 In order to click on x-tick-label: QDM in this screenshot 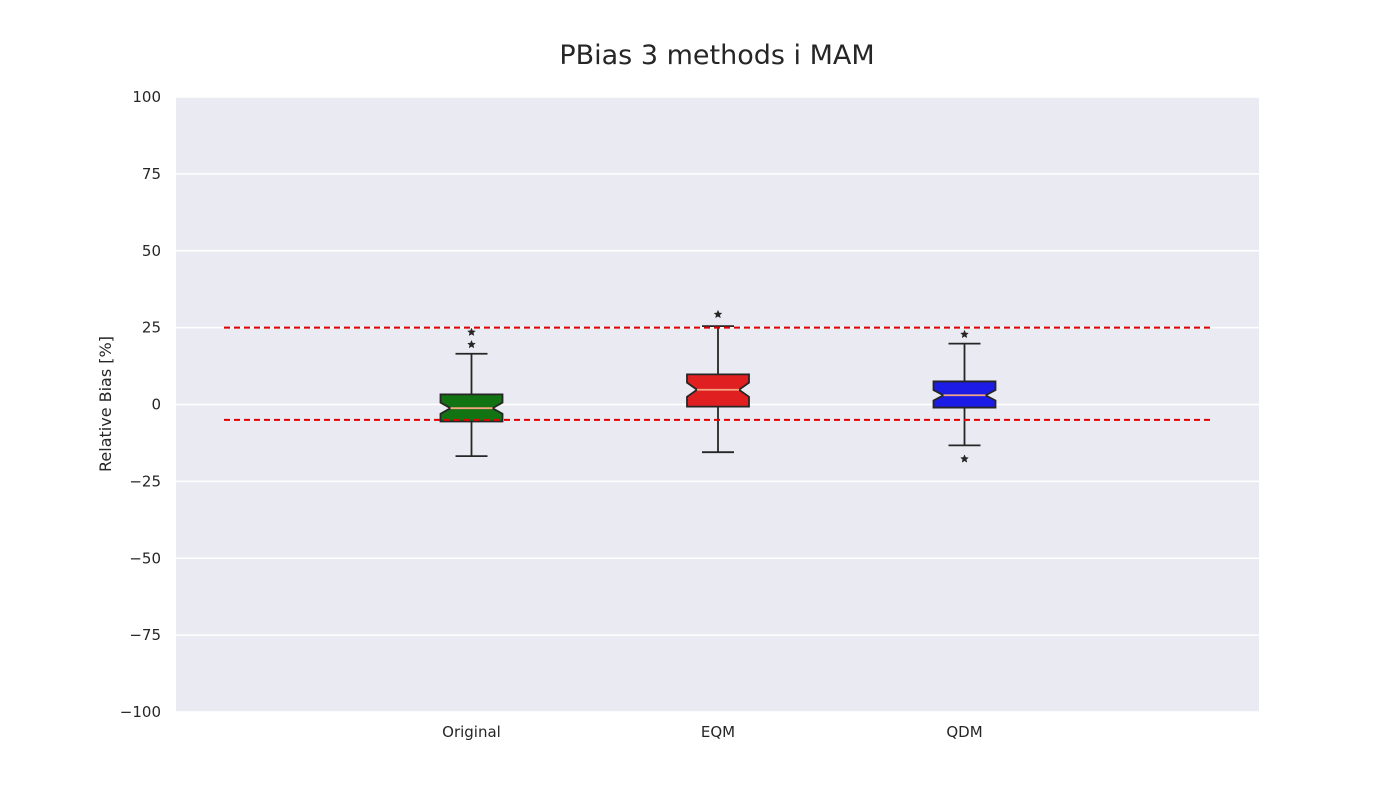, I will do `click(964, 732)`.